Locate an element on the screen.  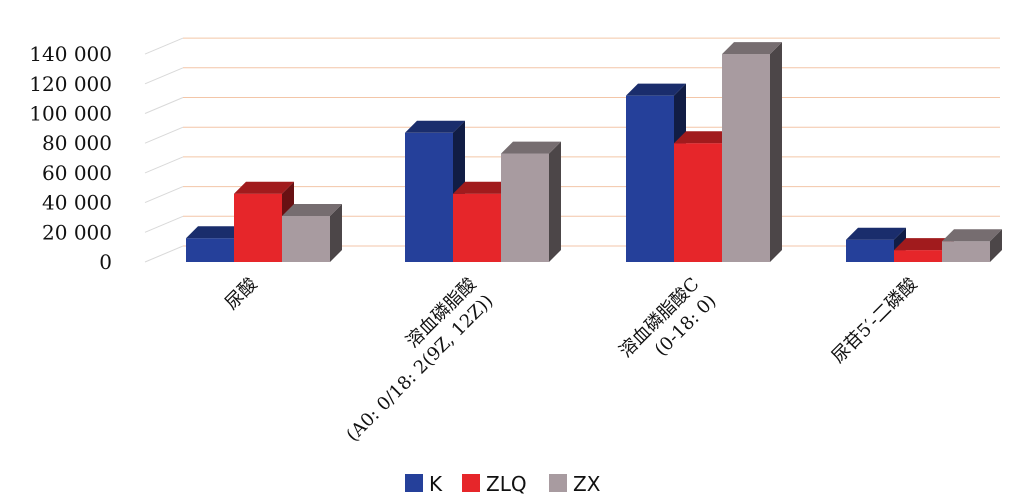
x-category-label: 尿苷5′-二磷酸 is located at coordinates (875, 321).